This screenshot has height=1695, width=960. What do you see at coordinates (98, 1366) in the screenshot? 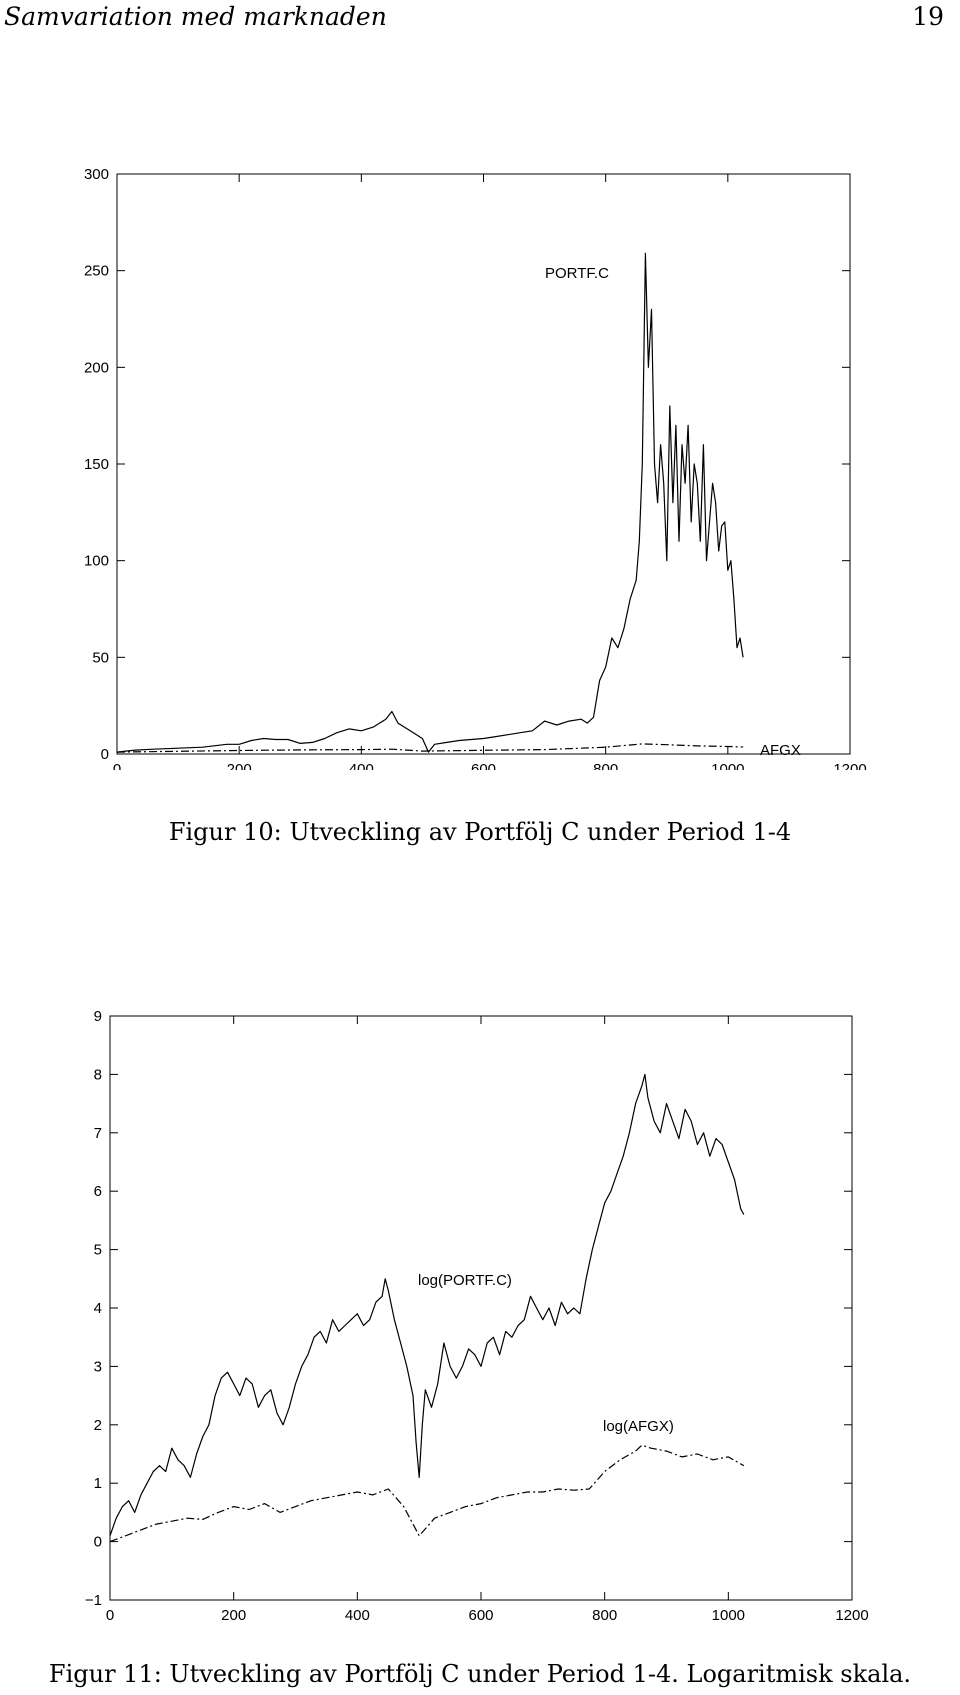
I see `y-tick-label: 3` at bounding box center [98, 1366].